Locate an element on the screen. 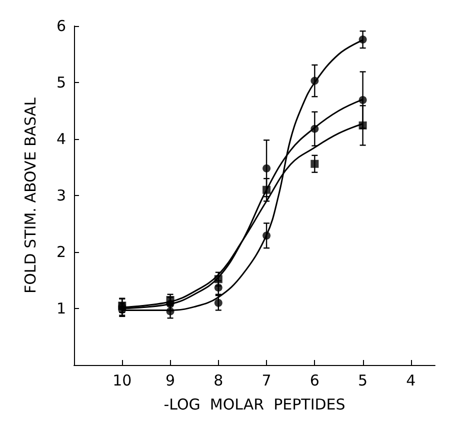  y-tick-label: 1 is located at coordinates (61, 309).